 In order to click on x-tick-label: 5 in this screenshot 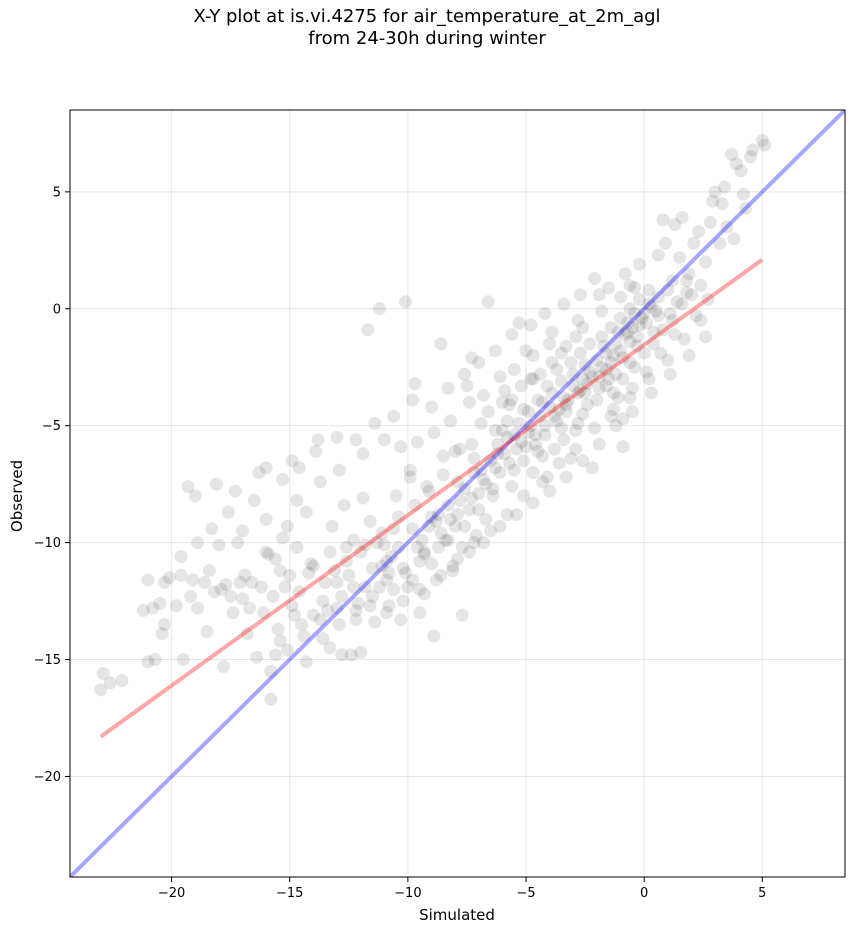, I will do `click(762, 893)`.